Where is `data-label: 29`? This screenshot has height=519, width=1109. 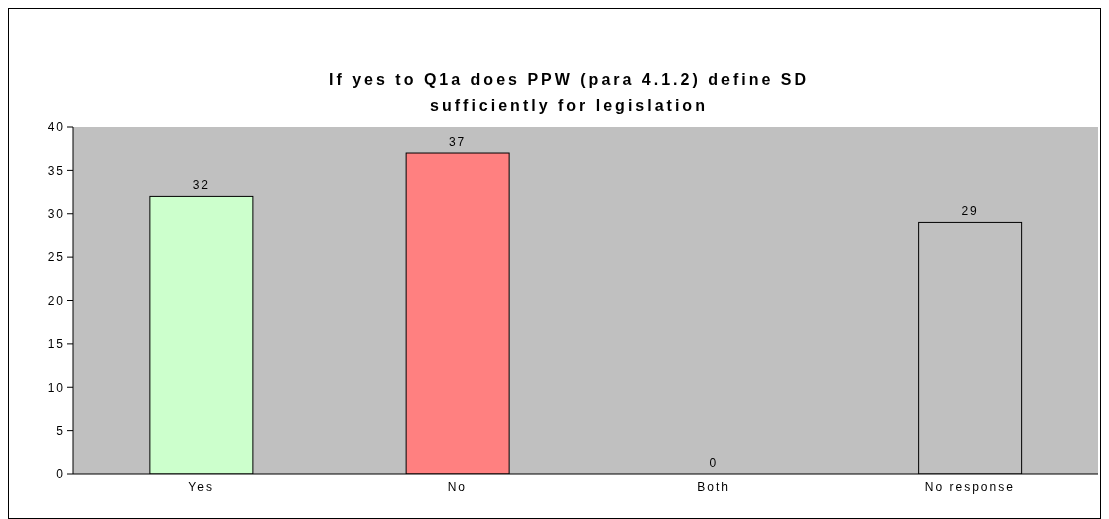
data-label: 29 is located at coordinates (970, 211).